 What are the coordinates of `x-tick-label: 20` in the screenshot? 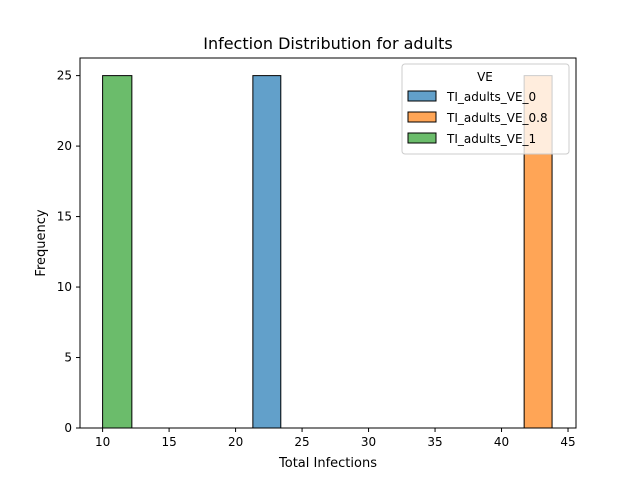 It's located at (235, 442).